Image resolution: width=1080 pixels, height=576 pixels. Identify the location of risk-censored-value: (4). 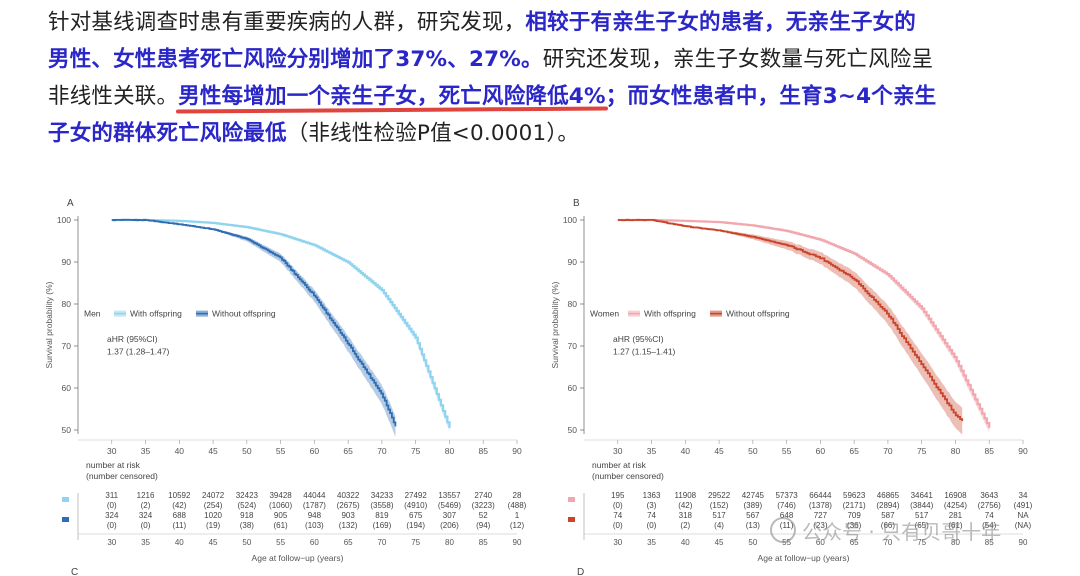
(719, 525).